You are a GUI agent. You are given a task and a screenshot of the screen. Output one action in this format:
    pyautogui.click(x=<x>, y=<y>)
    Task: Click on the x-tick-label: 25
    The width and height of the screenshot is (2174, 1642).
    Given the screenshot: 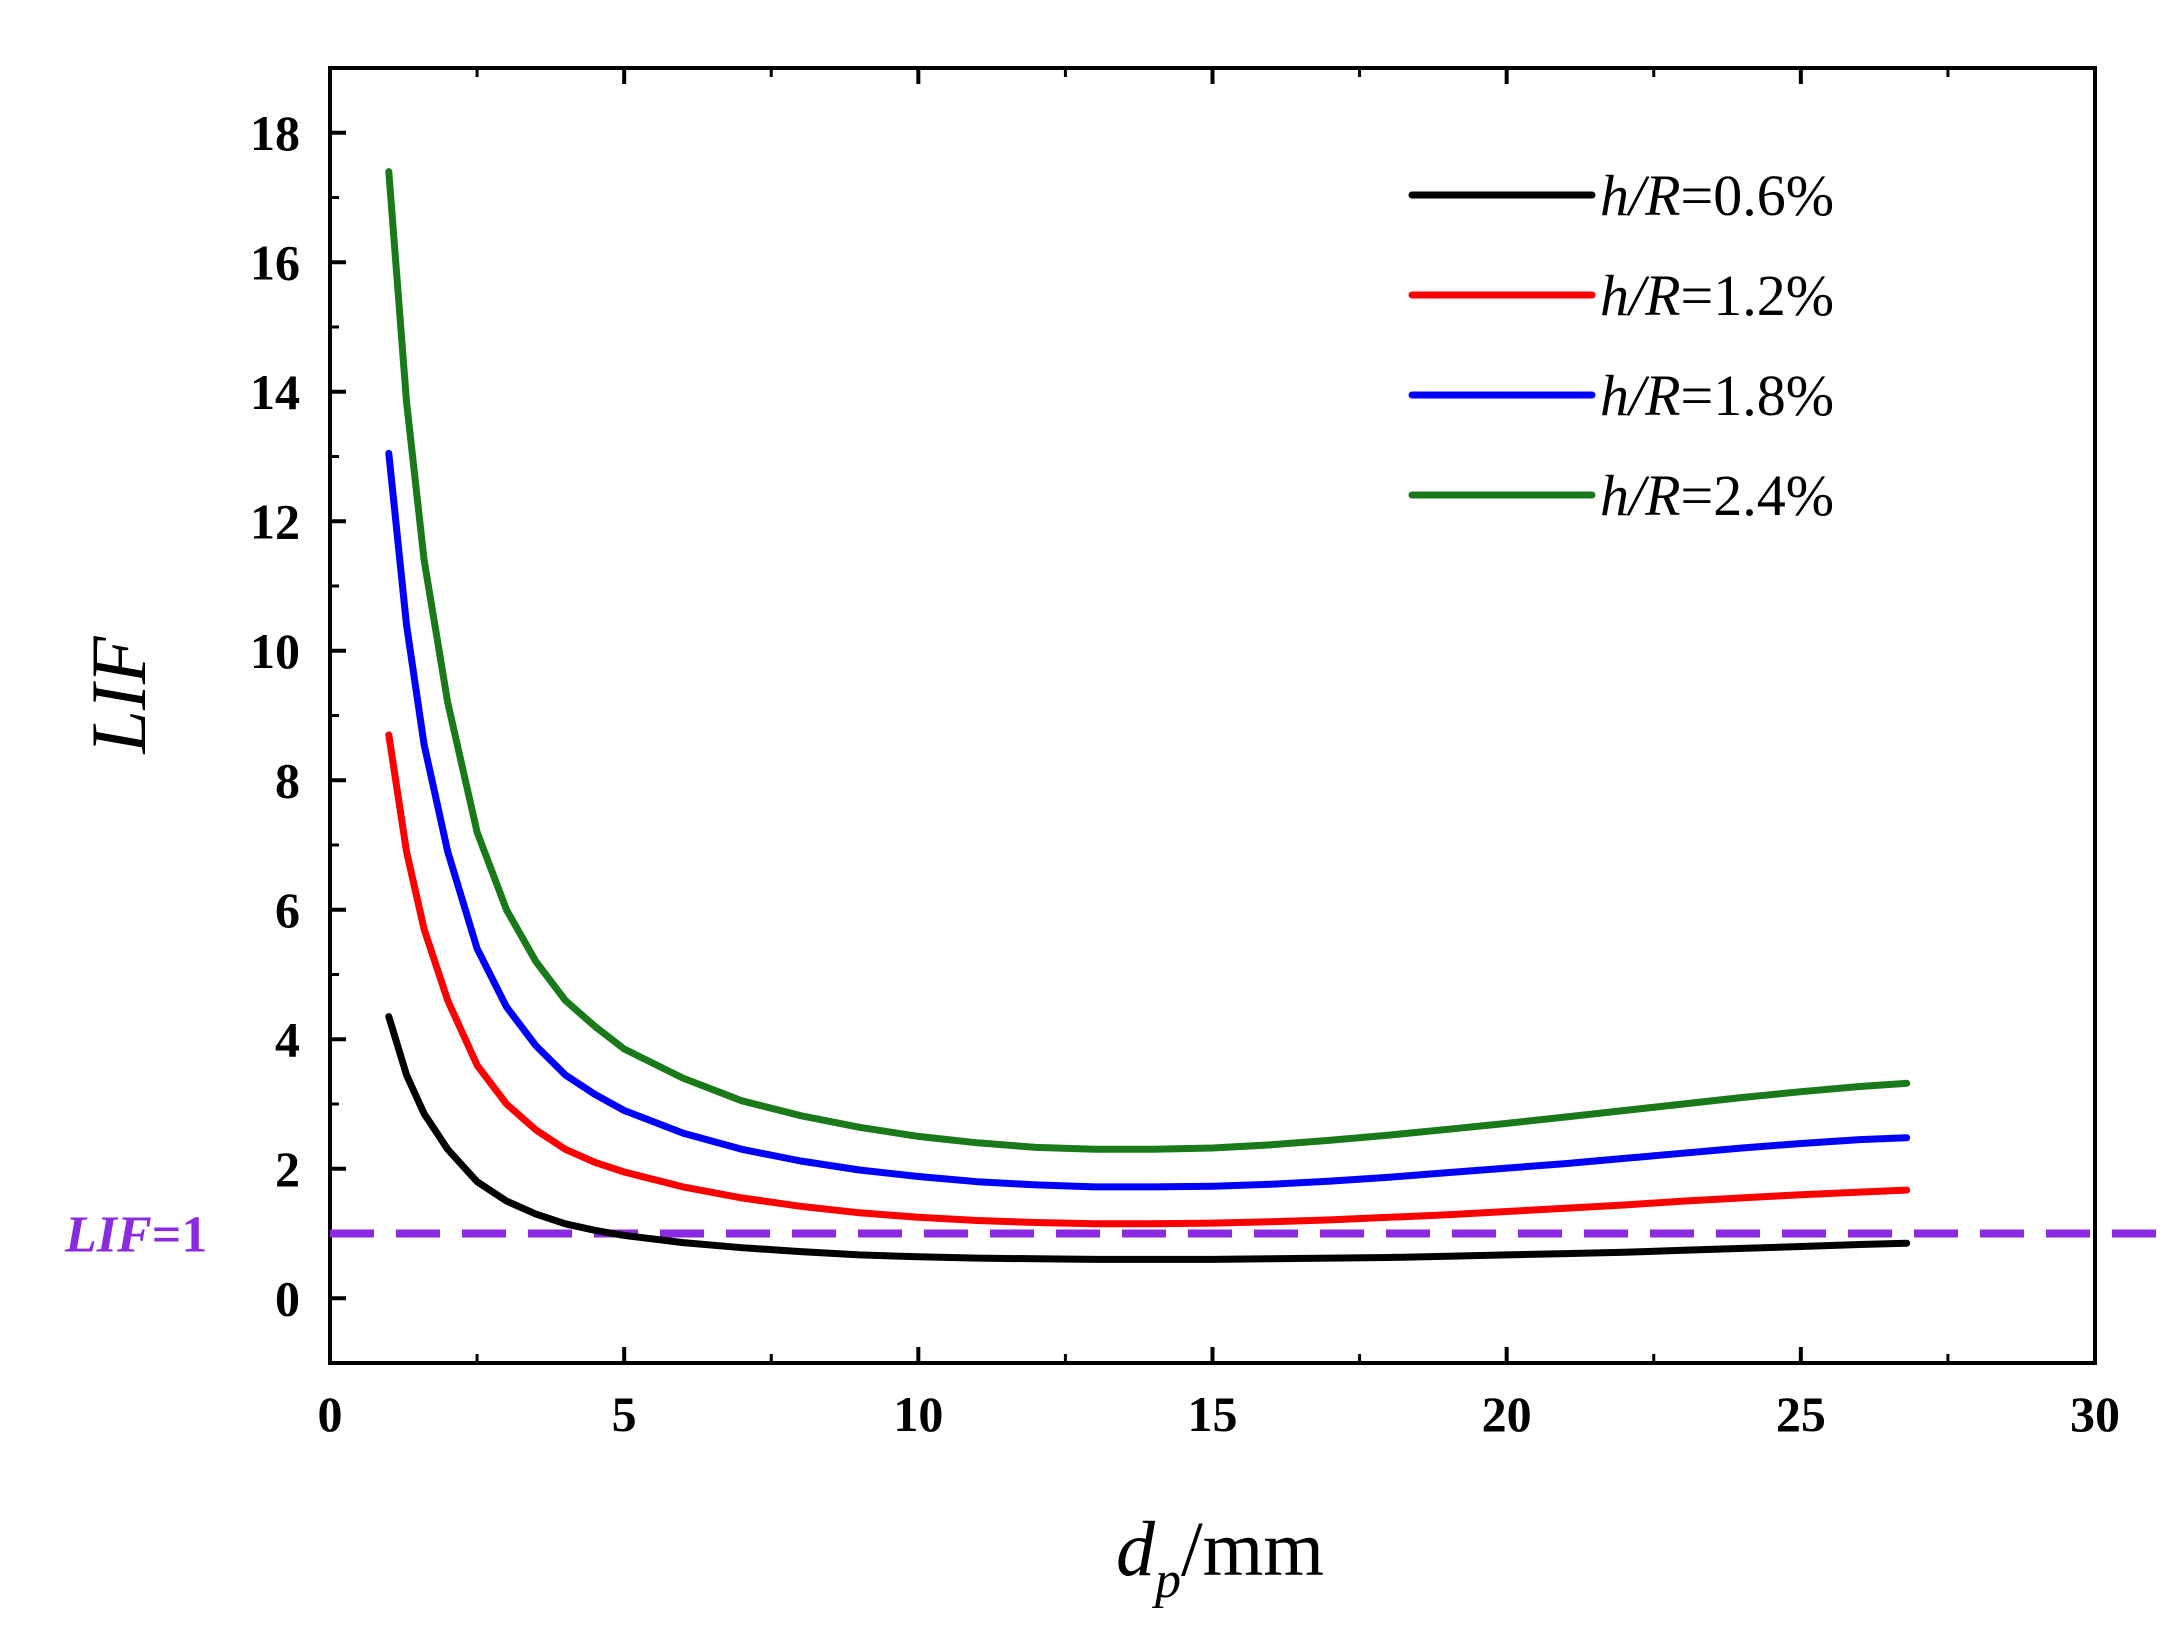 What is the action you would take?
    pyautogui.click(x=1801, y=1414)
    